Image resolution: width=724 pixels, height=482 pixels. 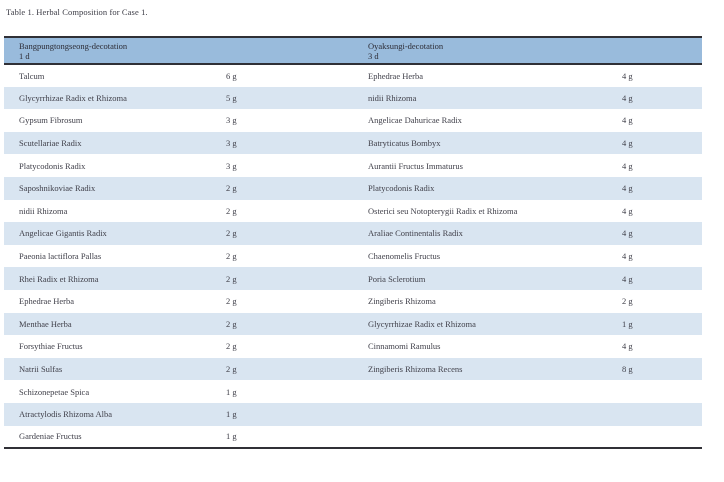 I want to click on table-row: Atractylodis Rhizoma Alba 1 g, so click(x=353, y=414).